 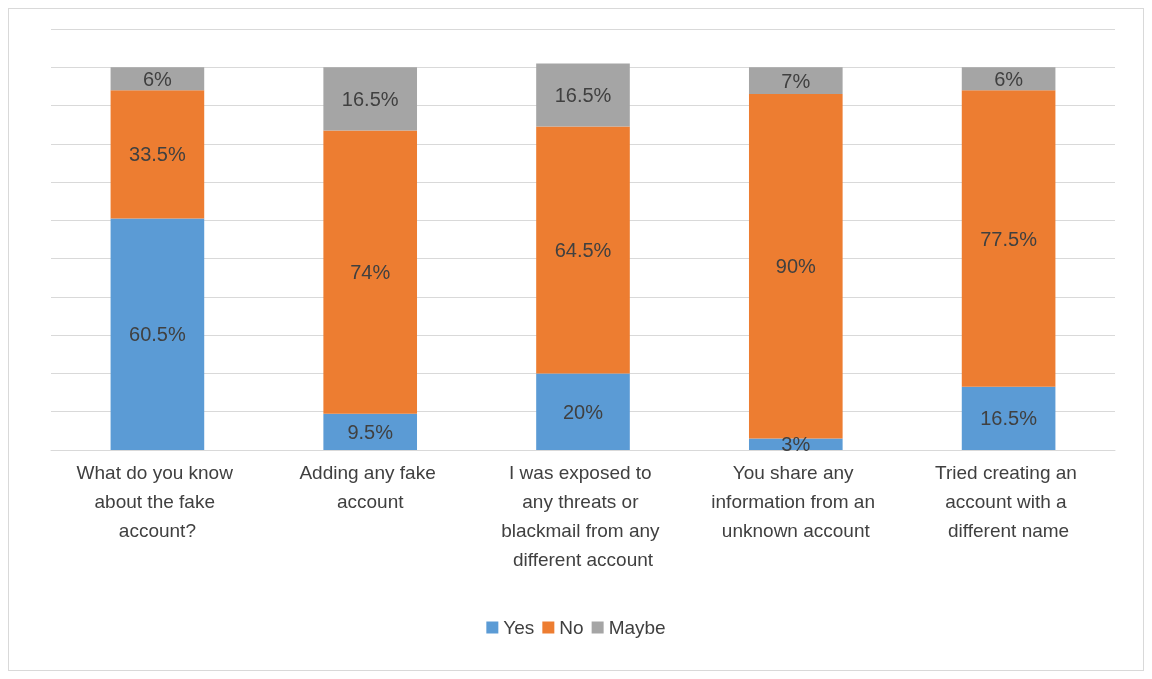 I want to click on legend-label: No, so click(x=571, y=627).